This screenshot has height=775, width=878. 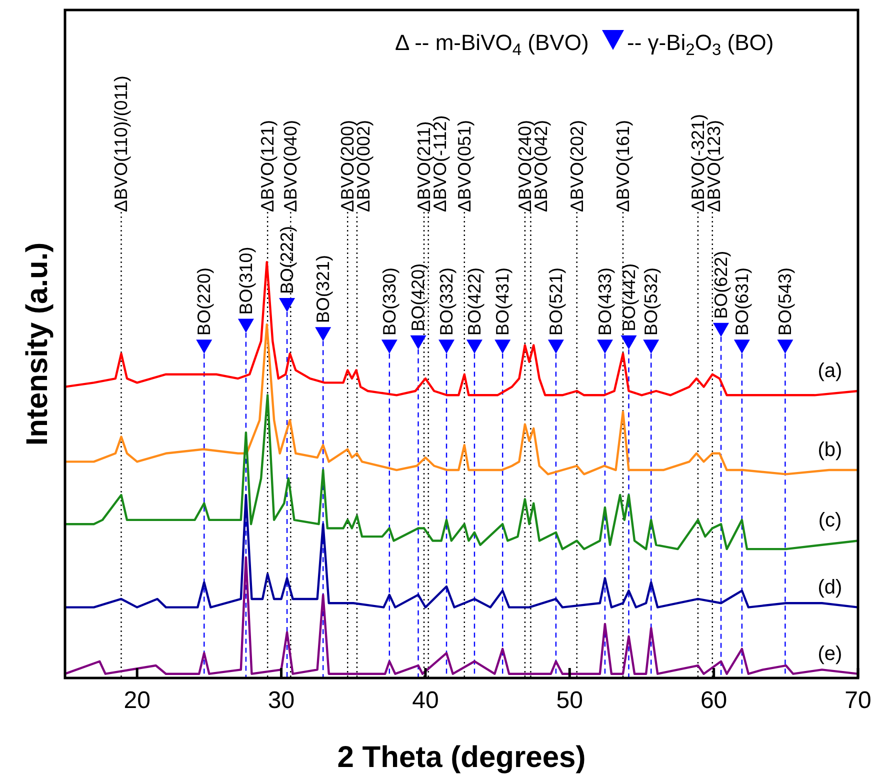 What do you see at coordinates (389, 302) in the screenshot?
I see `ref-line-label: BO(330)` at bounding box center [389, 302].